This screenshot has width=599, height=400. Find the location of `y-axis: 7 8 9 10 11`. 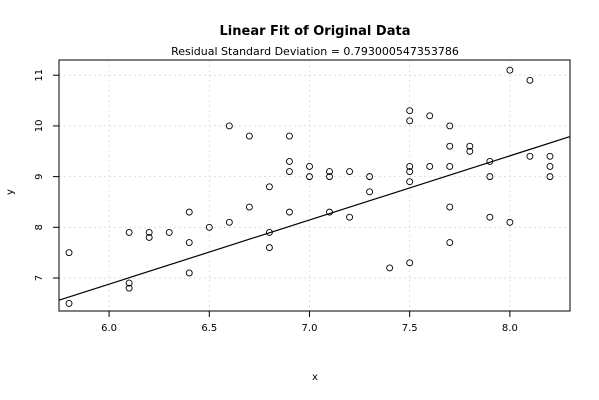

y-axis: 7 8 9 10 11 is located at coordinates (47, 175).